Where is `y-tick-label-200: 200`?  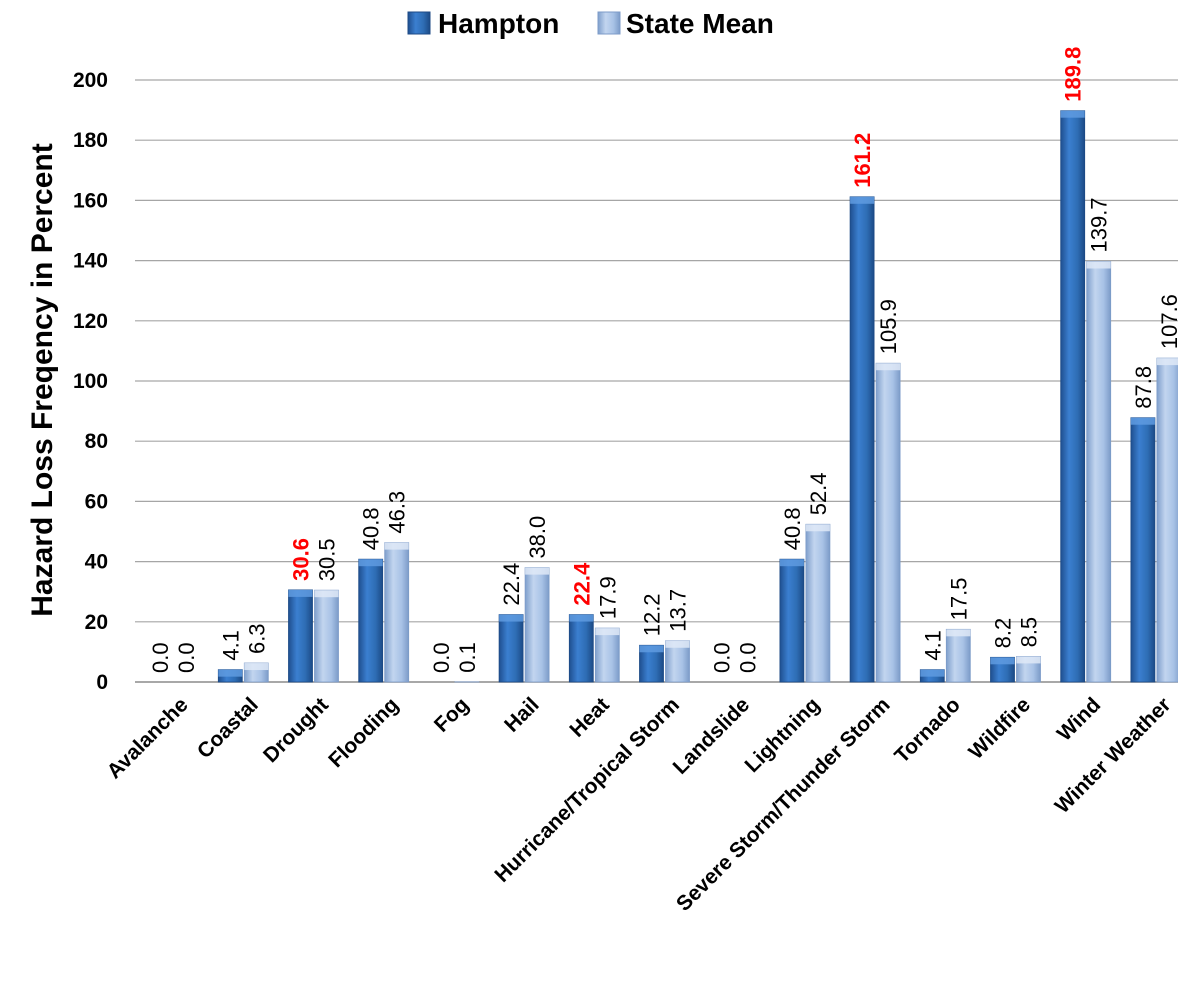 y-tick-label-200: 200 is located at coordinates (90, 80).